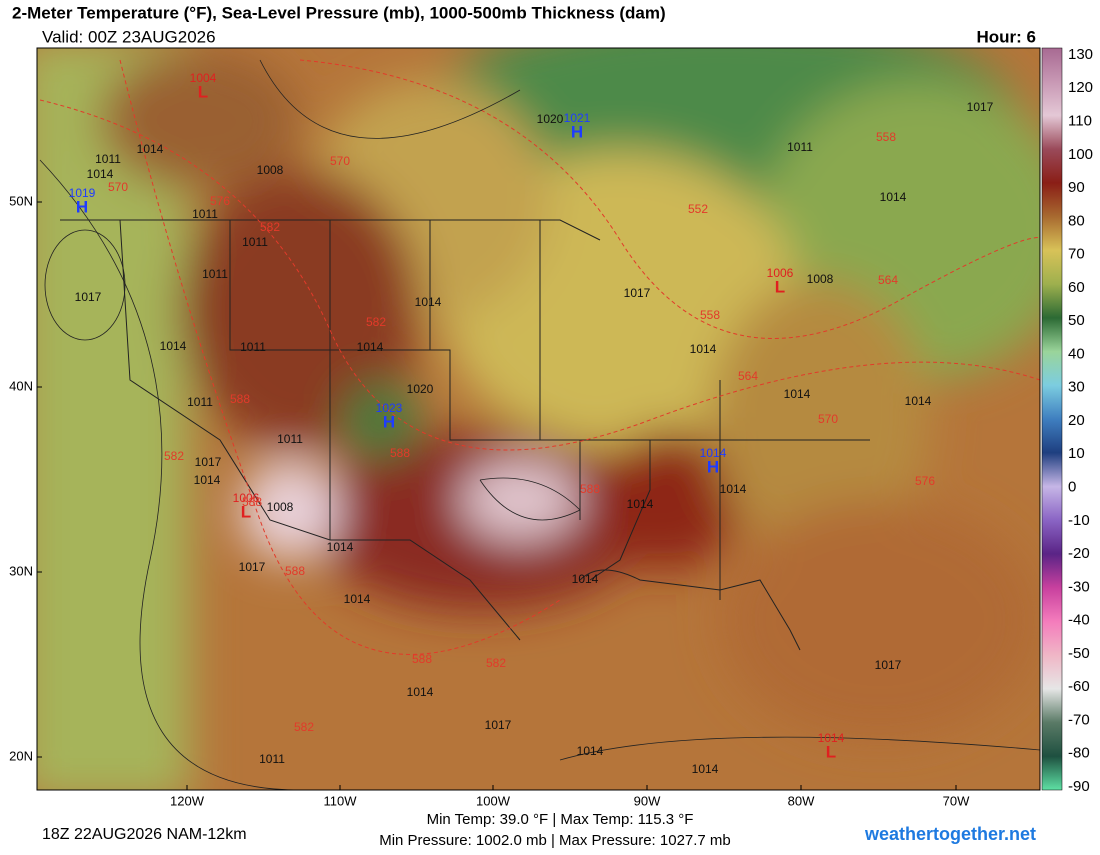  I want to click on valid-time: Valid: 00Z 23AUG2026, so click(129, 36).